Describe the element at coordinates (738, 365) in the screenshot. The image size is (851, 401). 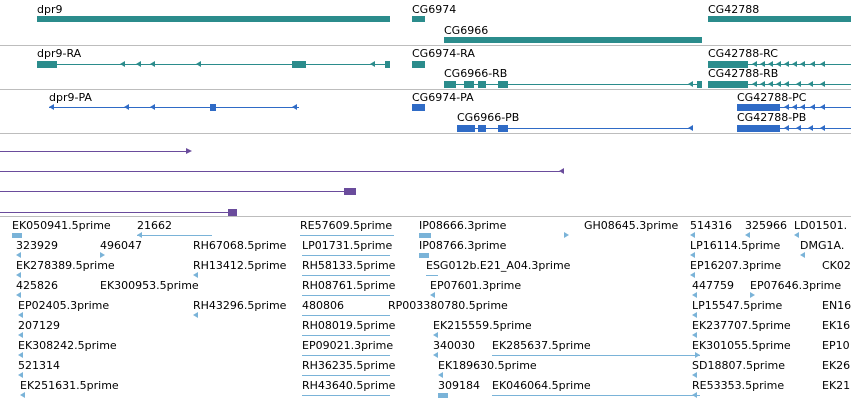
I see `est-label: SD18807.5prime` at that location.